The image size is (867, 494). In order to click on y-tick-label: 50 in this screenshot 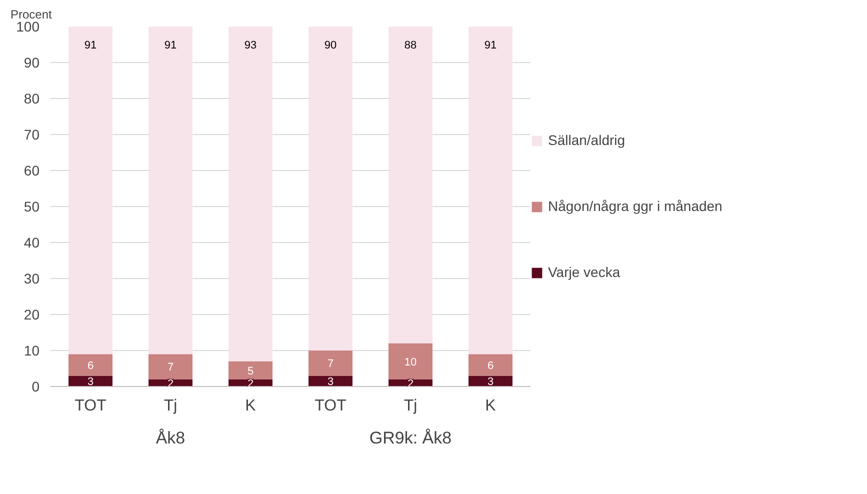, I will do `click(32, 206)`.